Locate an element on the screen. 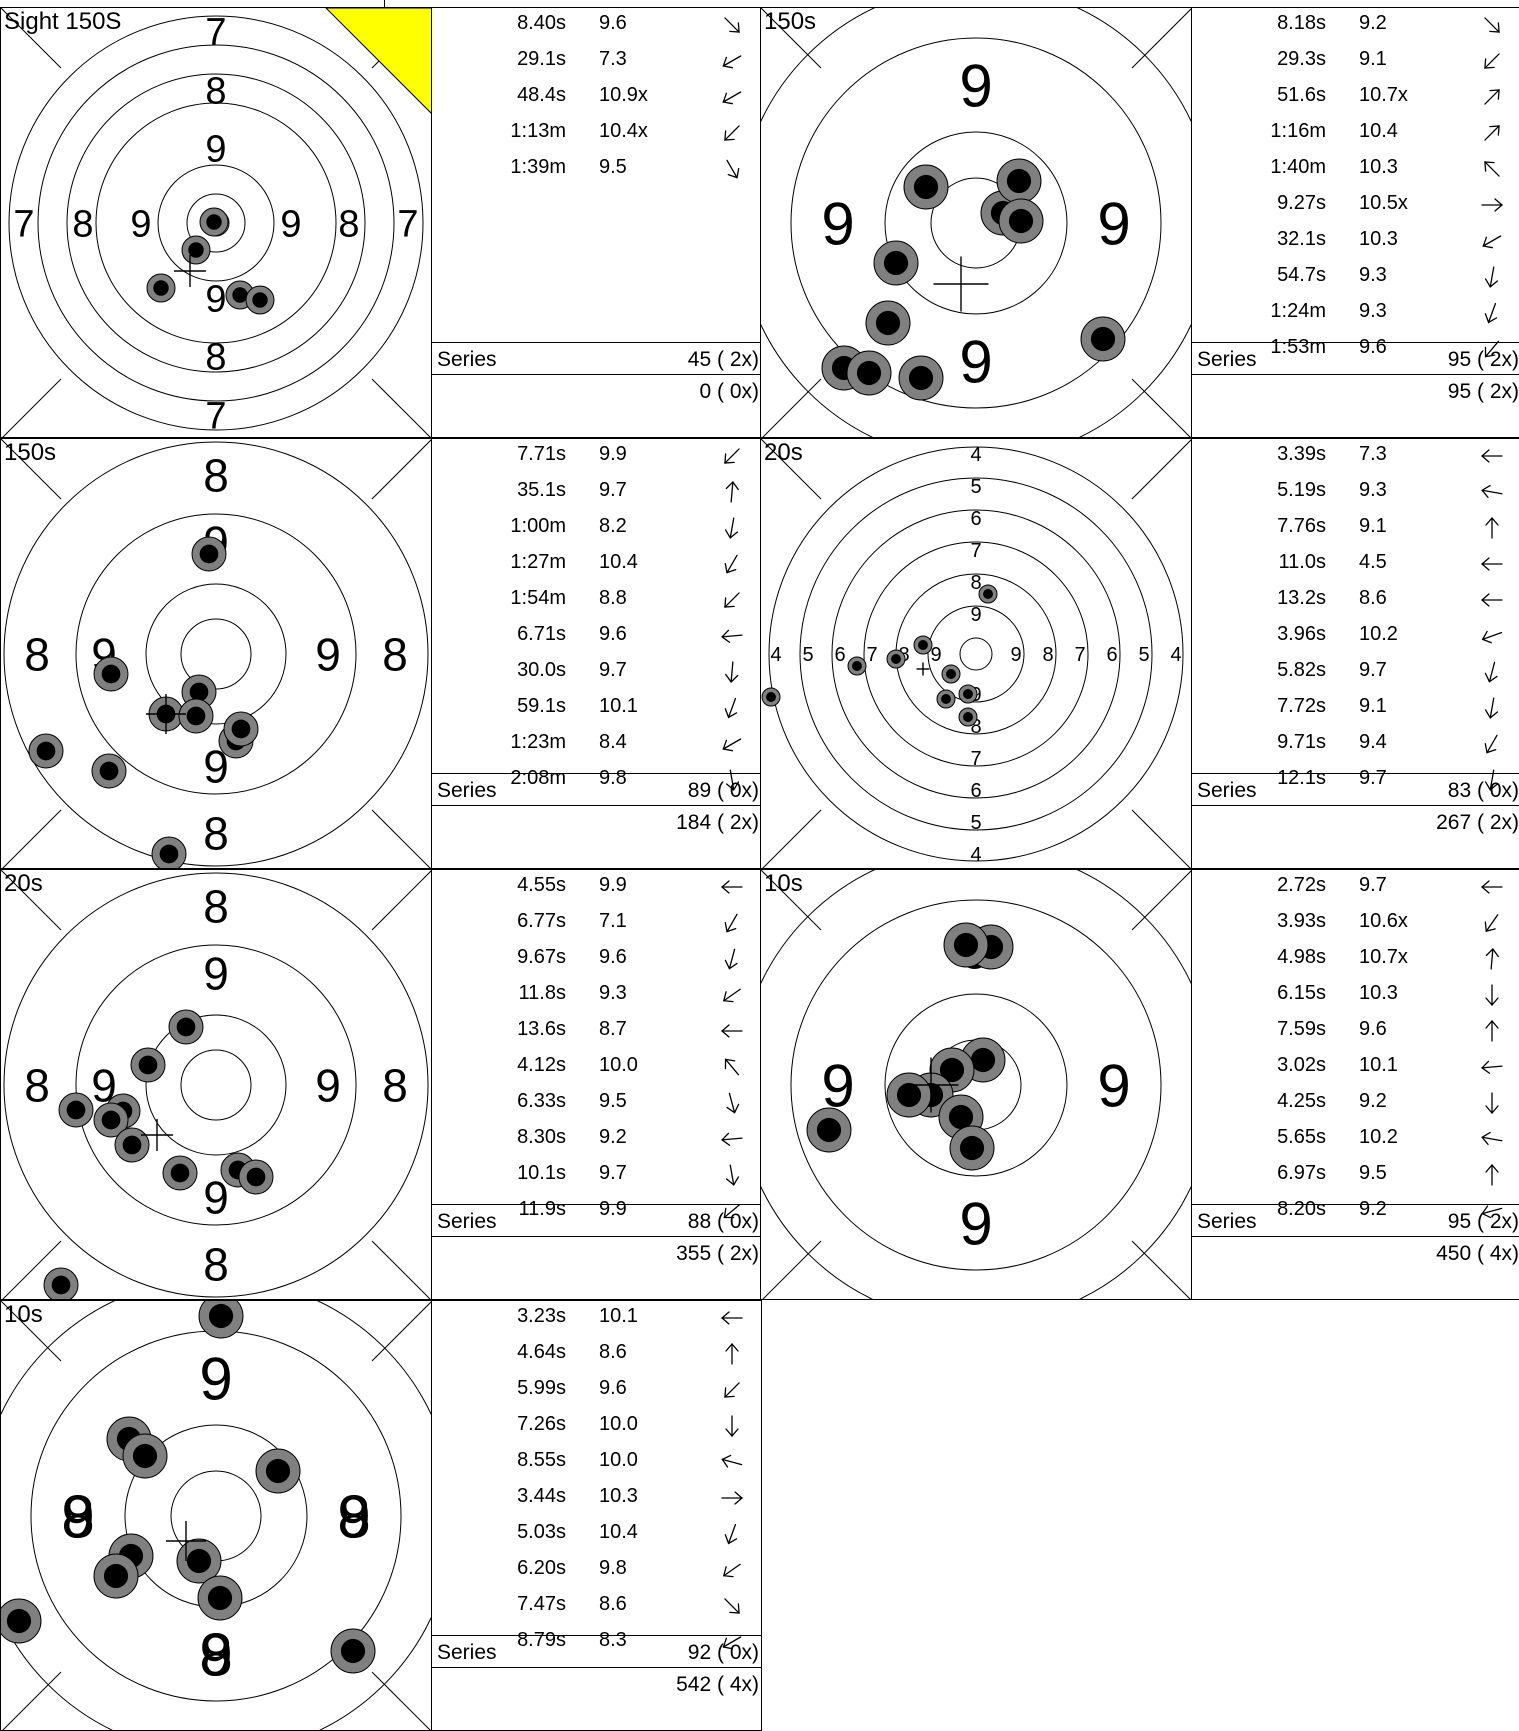  shot-row: 6.20s 9.8 is located at coordinates (596, 1571).